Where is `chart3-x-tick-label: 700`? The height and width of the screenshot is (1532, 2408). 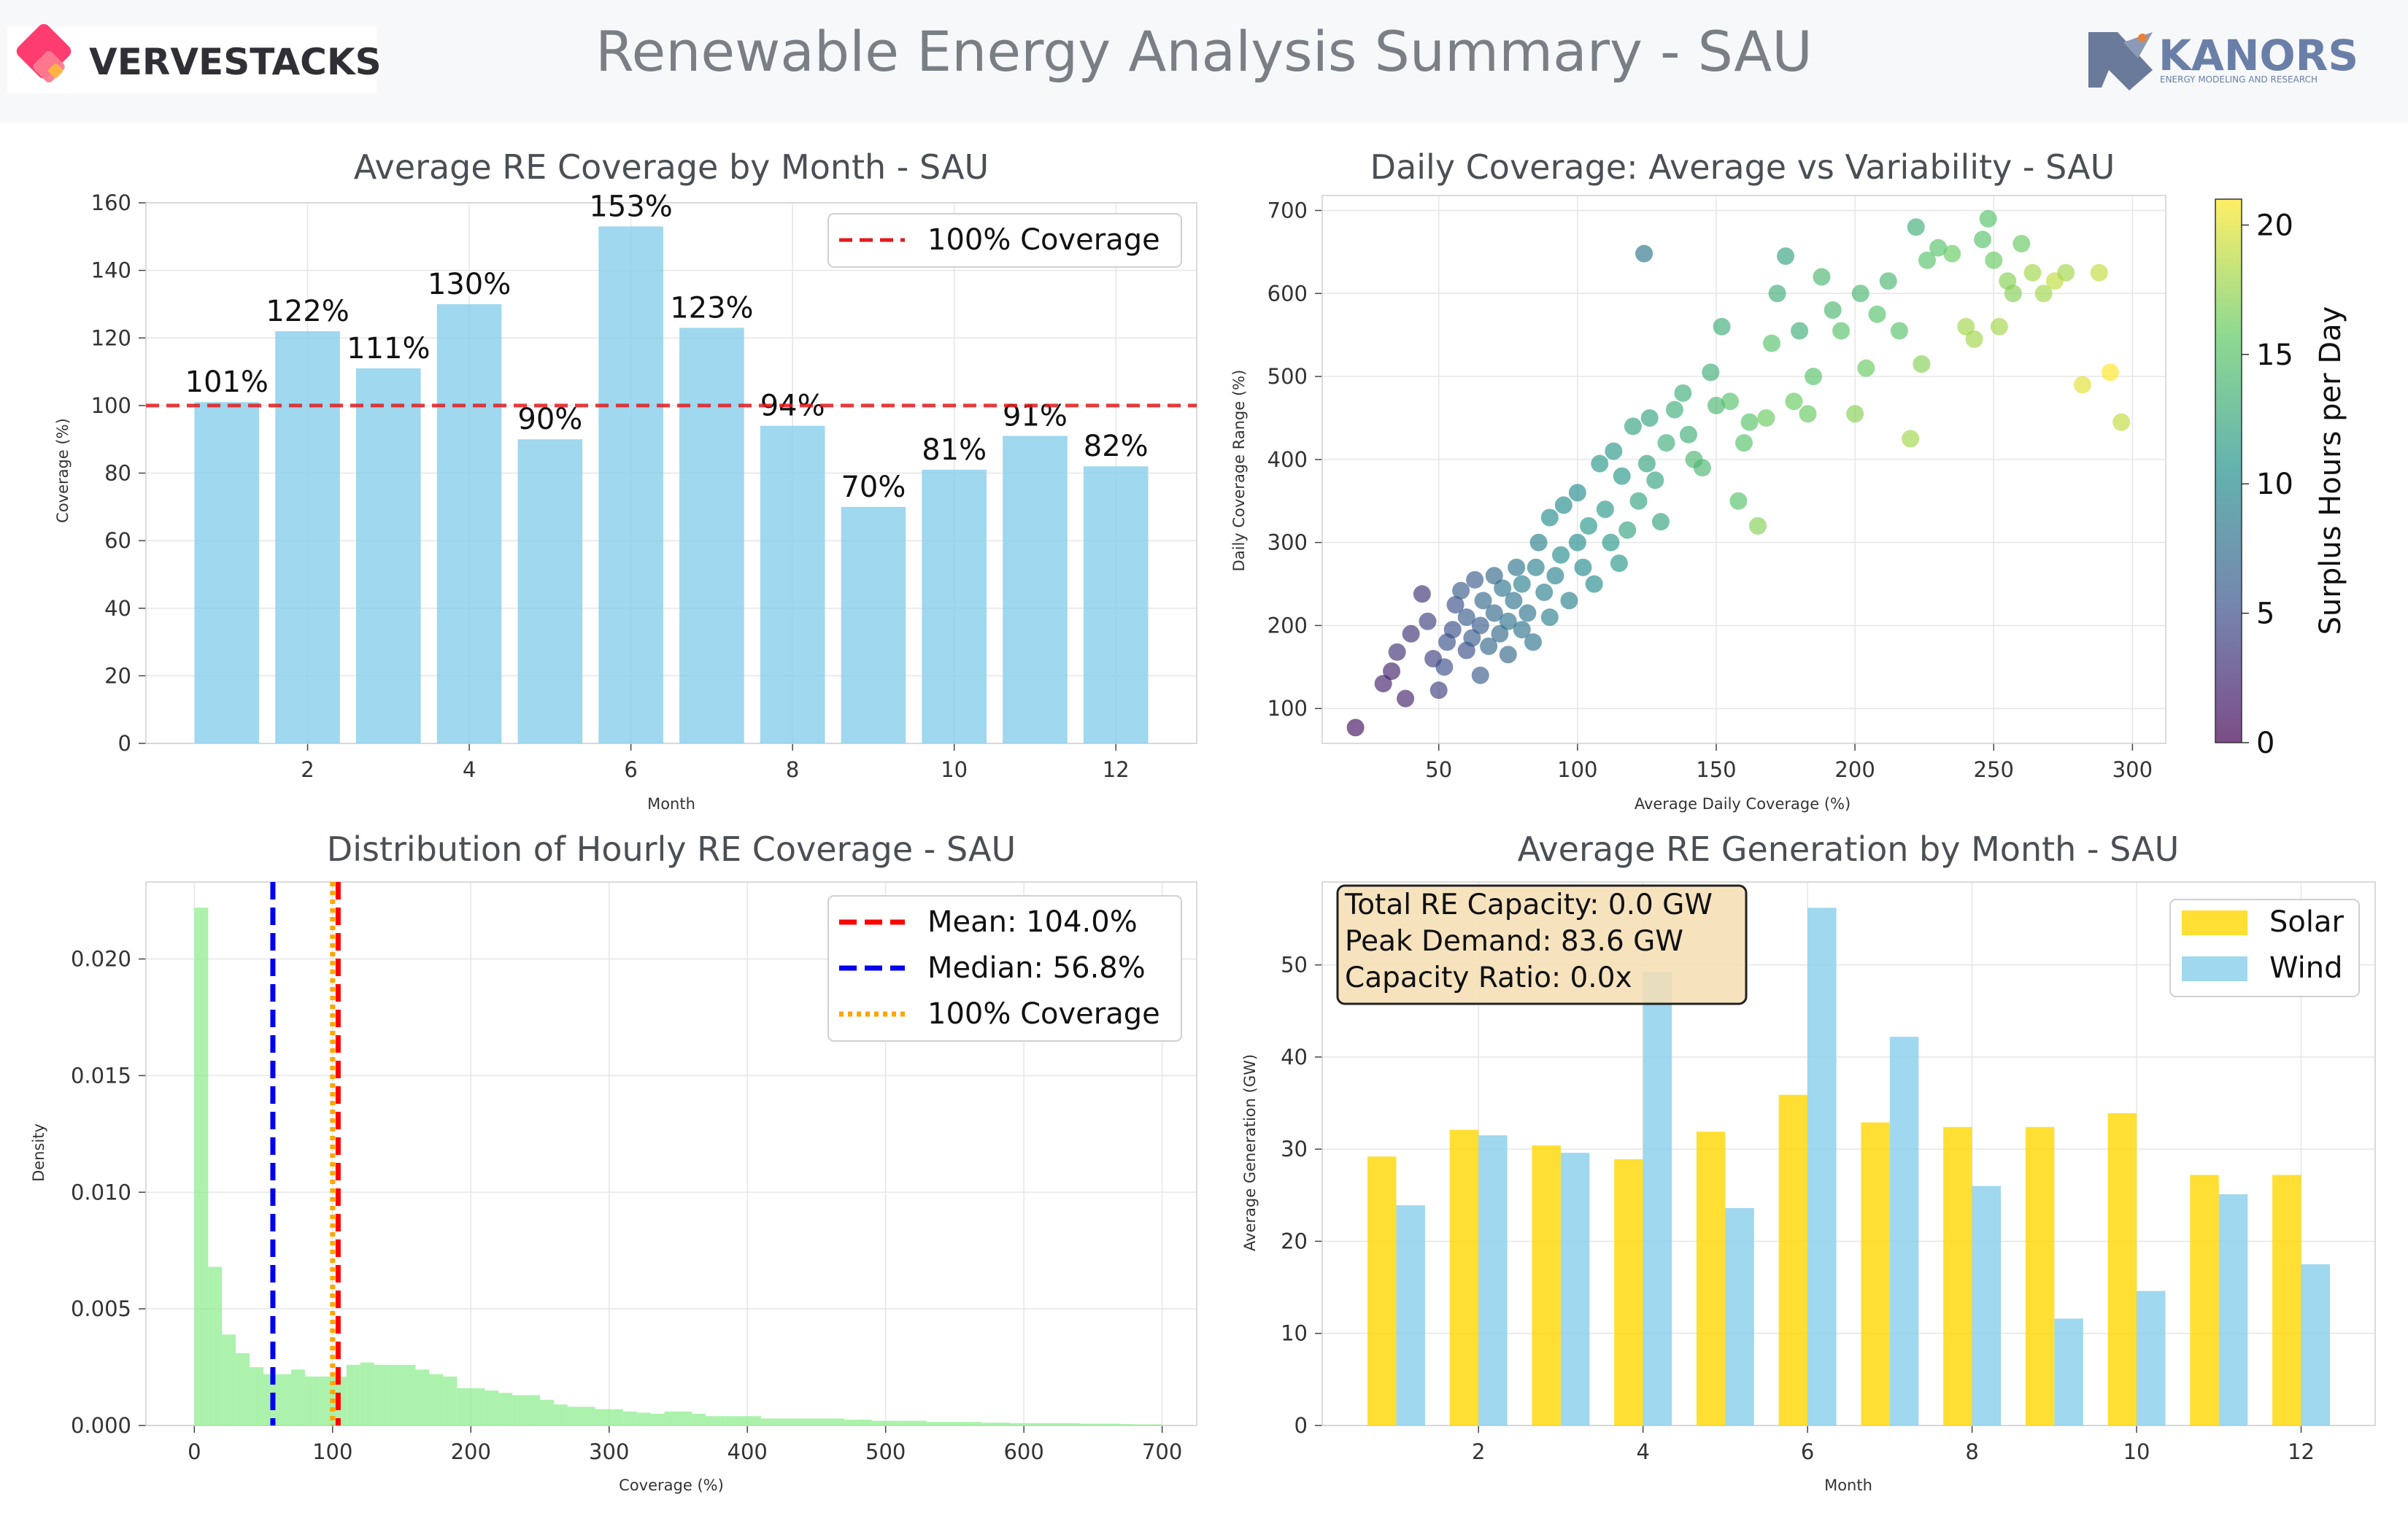 chart3-x-tick-label: 700 is located at coordinates (1162, 1452).